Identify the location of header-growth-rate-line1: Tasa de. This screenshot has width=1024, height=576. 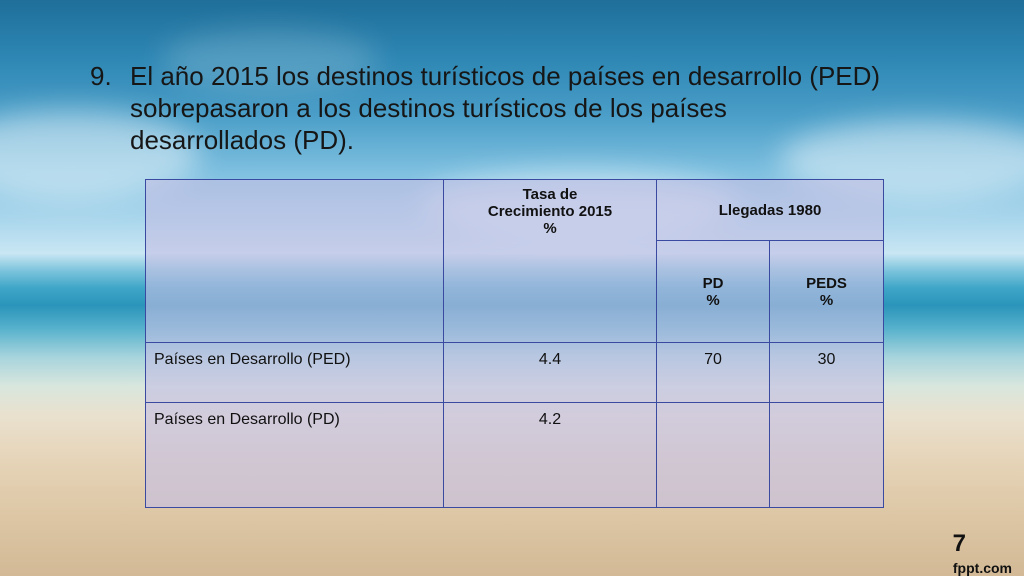
(550, 194).